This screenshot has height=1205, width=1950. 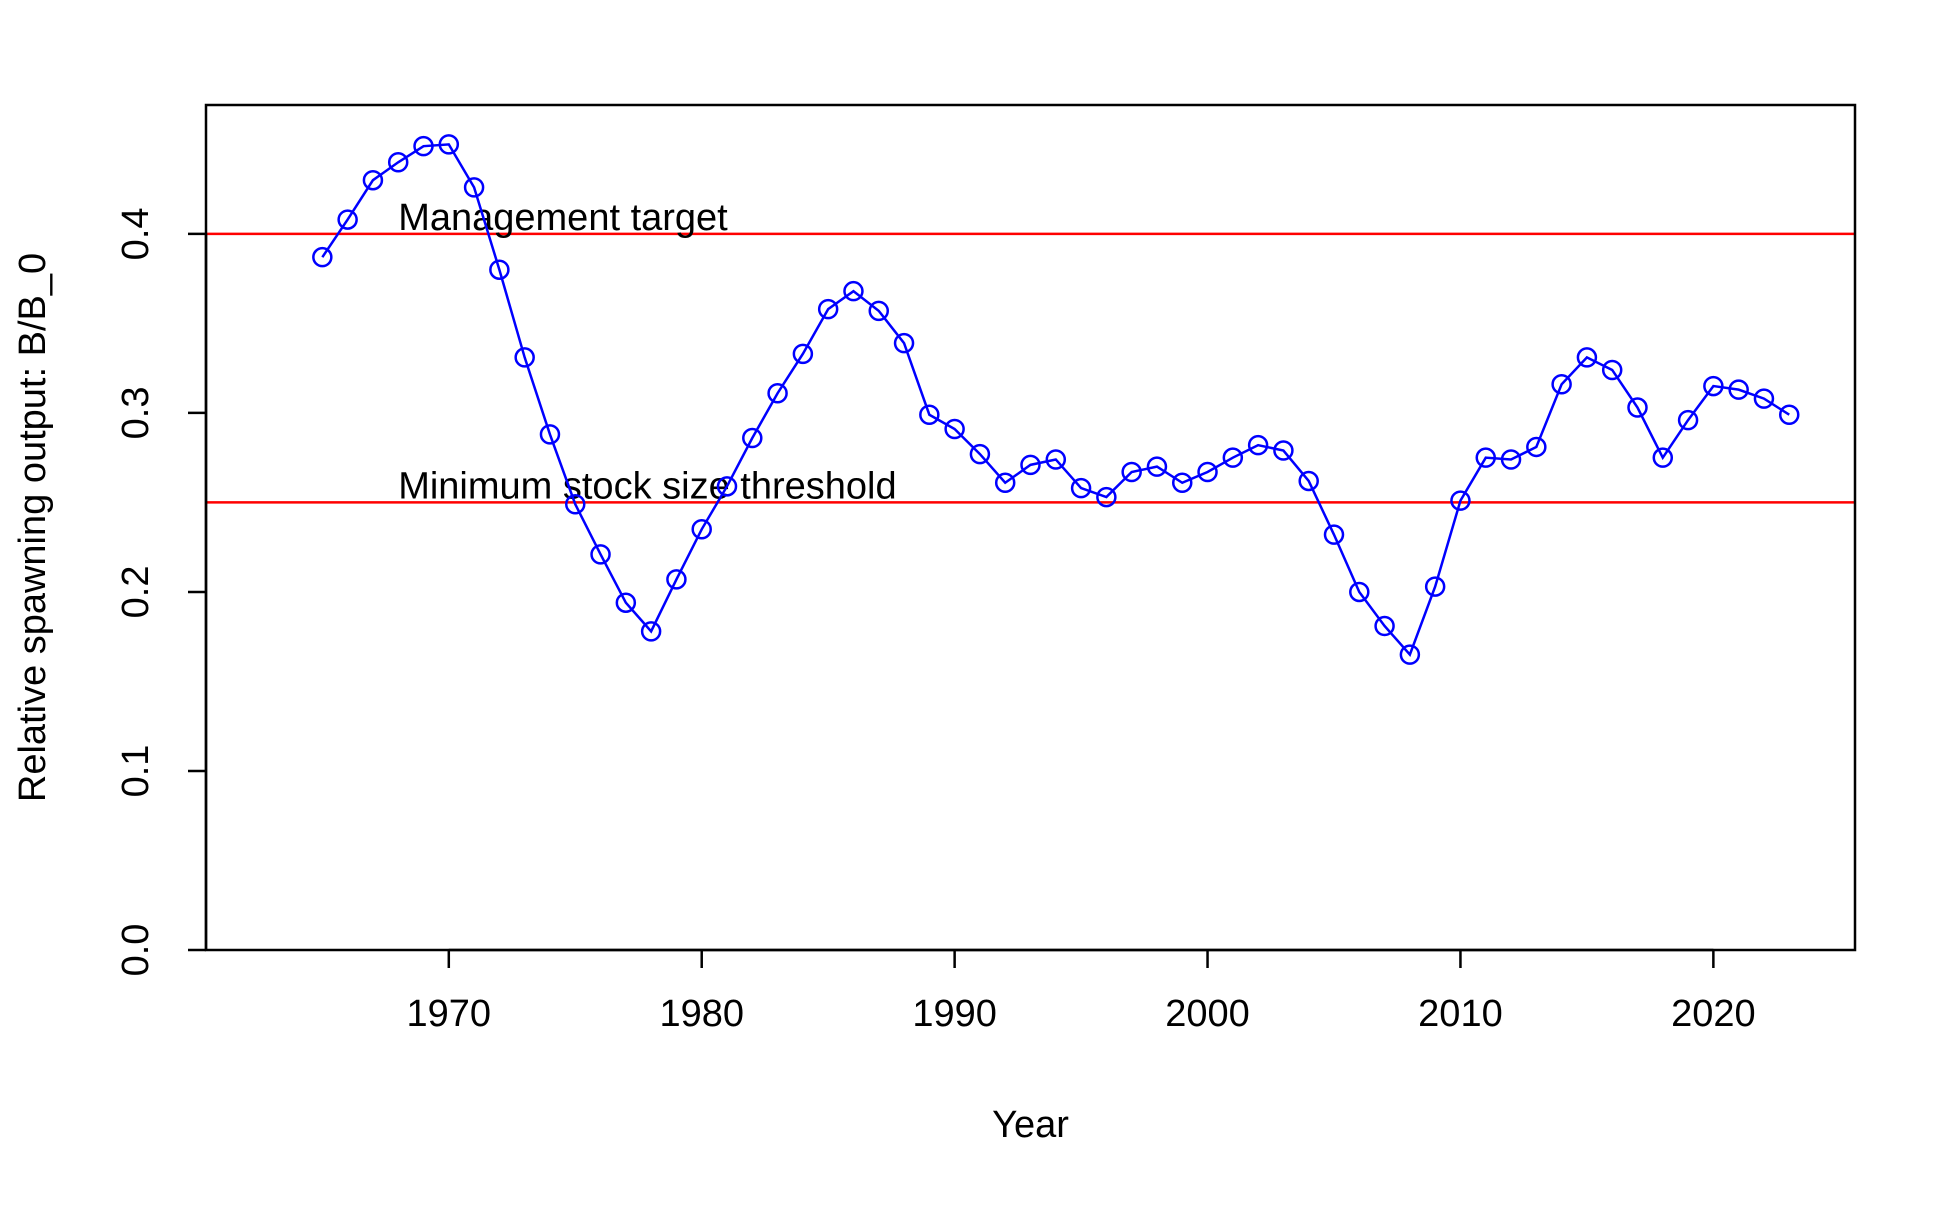 I want to click on x-tick-label: 2020, so click(x=1713, y=1014).